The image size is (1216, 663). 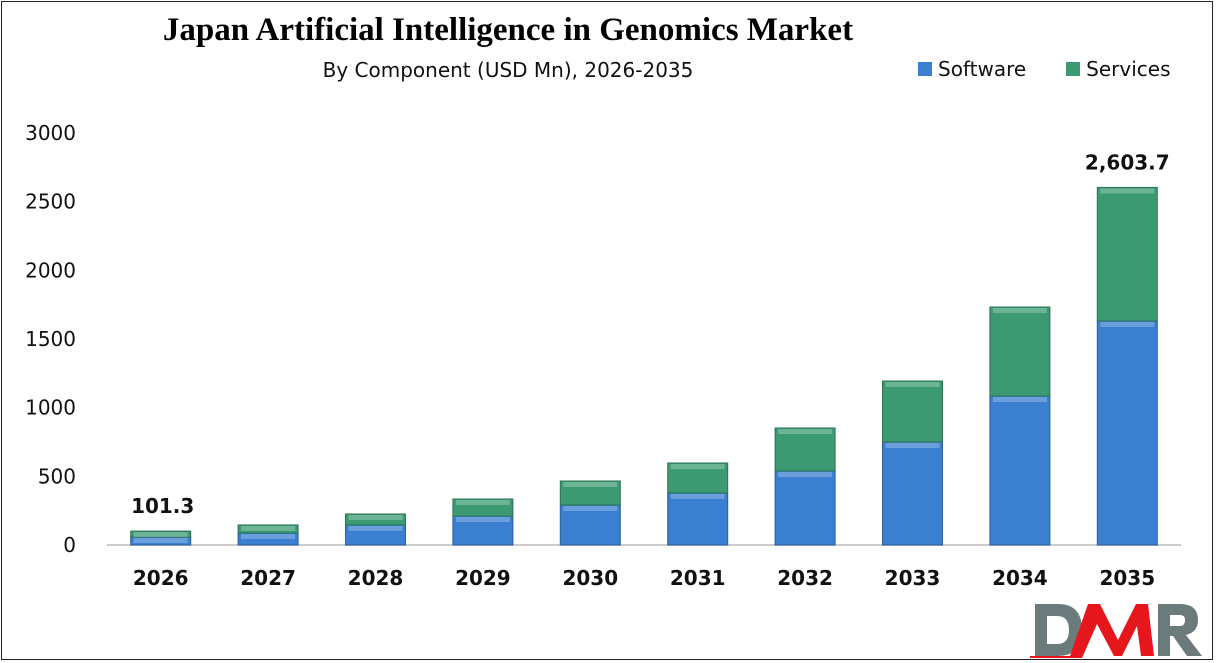 What do you see at coordinates (982, 69) in the screenshot?
I see `legend-label-software: Software` at bounding box center [982, 69].